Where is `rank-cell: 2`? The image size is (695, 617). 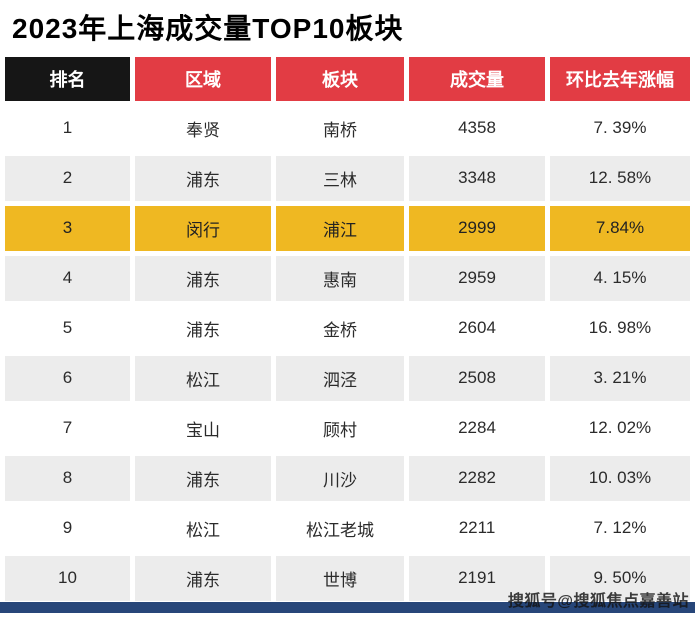
rank-cell: 2 is located at coordinates (67, 178).